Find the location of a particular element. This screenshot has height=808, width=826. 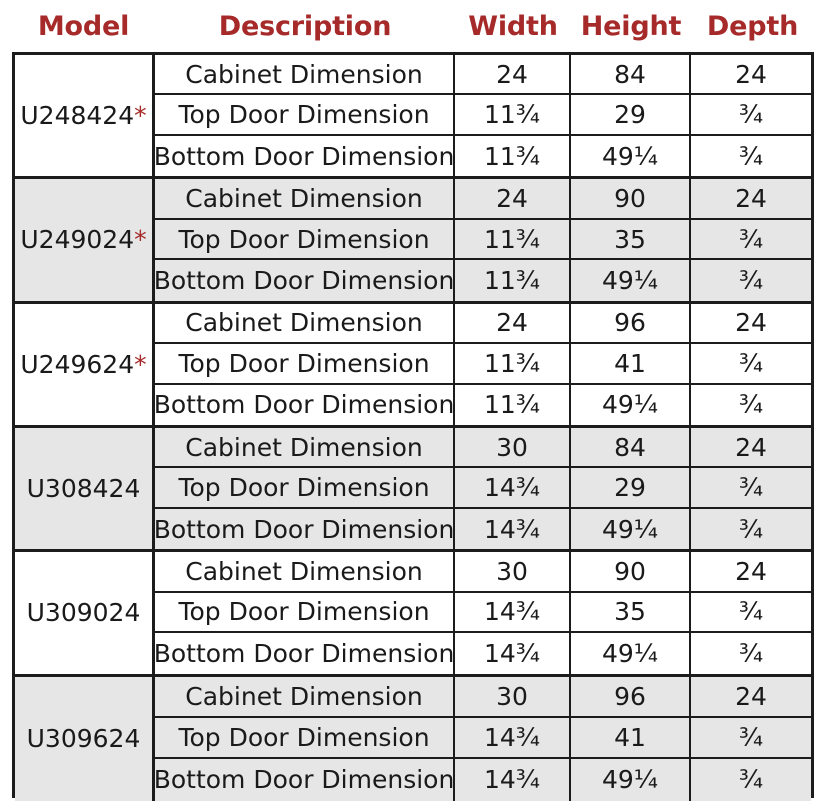

table-row: Cabinet Dimension 24 96 24 is located at coordinates (483, 324).